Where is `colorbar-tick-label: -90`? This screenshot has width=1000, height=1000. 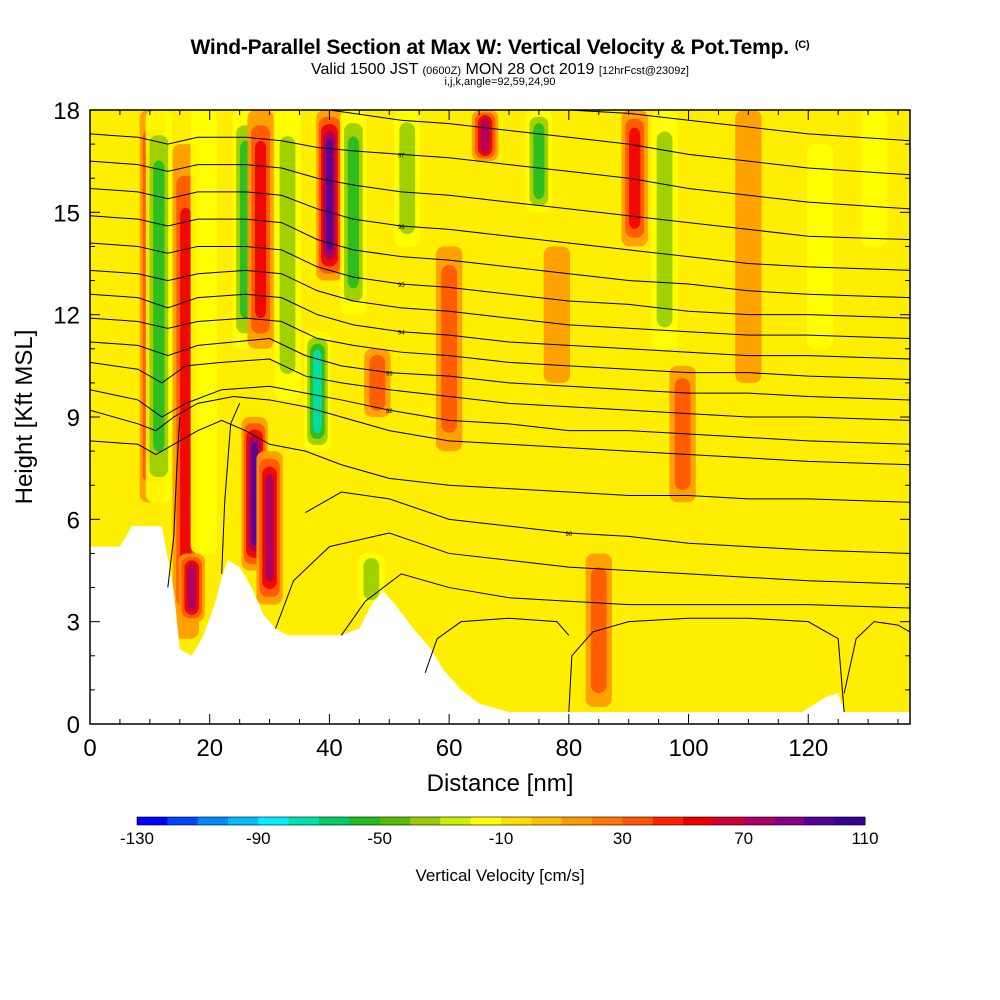
colorbar-tick-label: -90 is located at coordinates (258, 838).